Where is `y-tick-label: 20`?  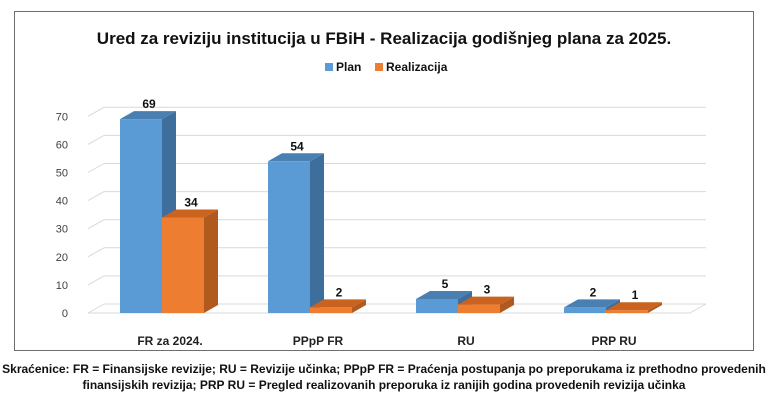 y-tick-label: 20 is located at coordinates (62, 258).